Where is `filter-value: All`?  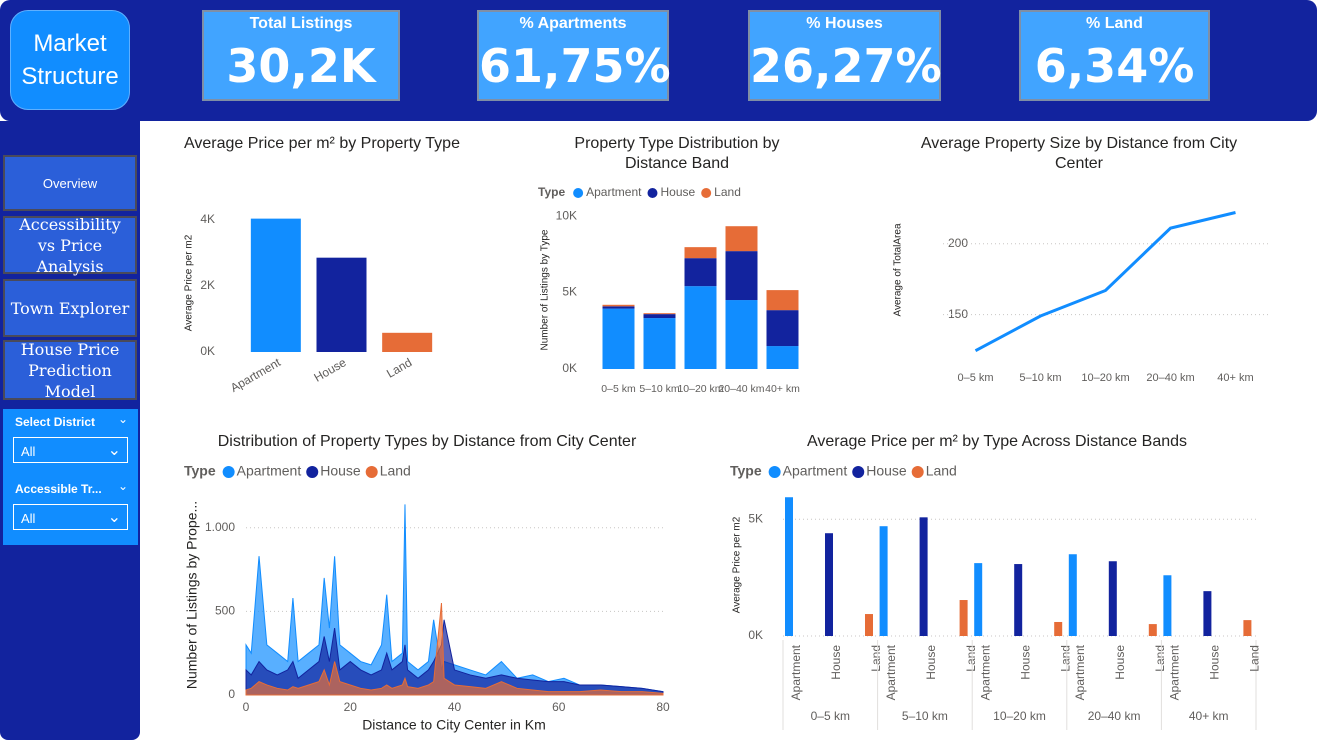 filter-value: All is located at coordinates (28, 451).